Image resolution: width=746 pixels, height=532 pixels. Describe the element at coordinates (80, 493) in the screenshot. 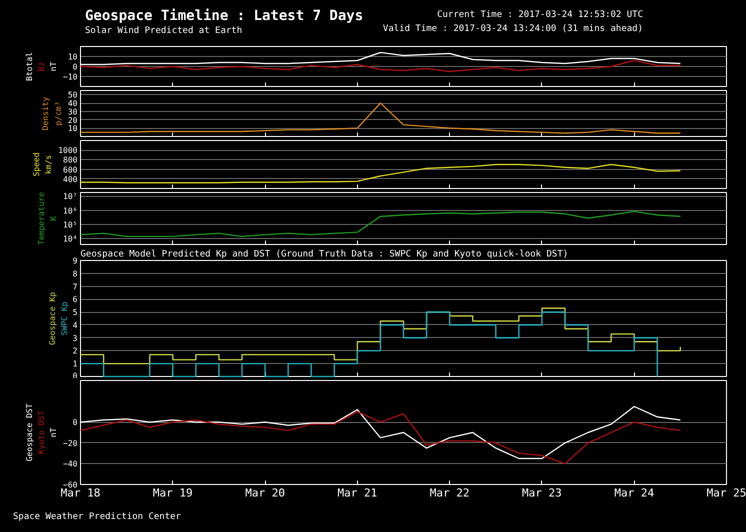

I see `x-tick-label: Mar 18` at that location.